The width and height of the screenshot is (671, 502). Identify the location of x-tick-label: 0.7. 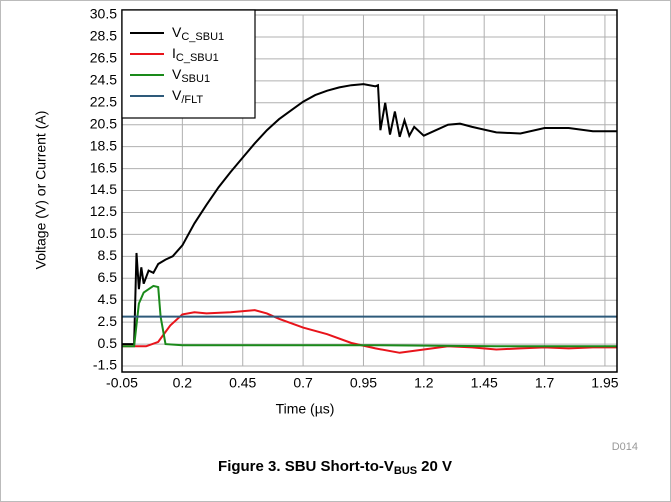
(303, 383).